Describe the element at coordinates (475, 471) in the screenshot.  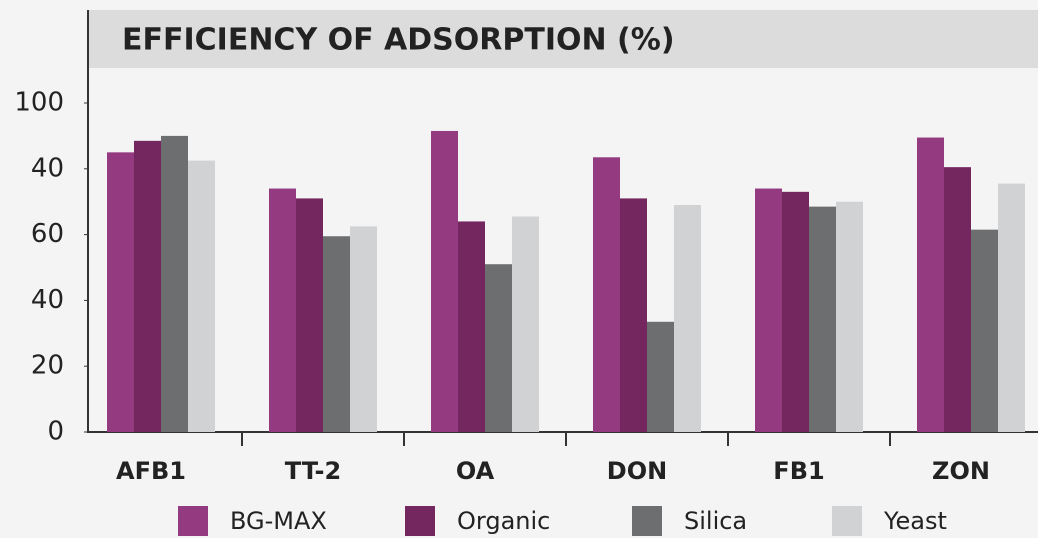
I see `x-tick-label: OA` at that location.